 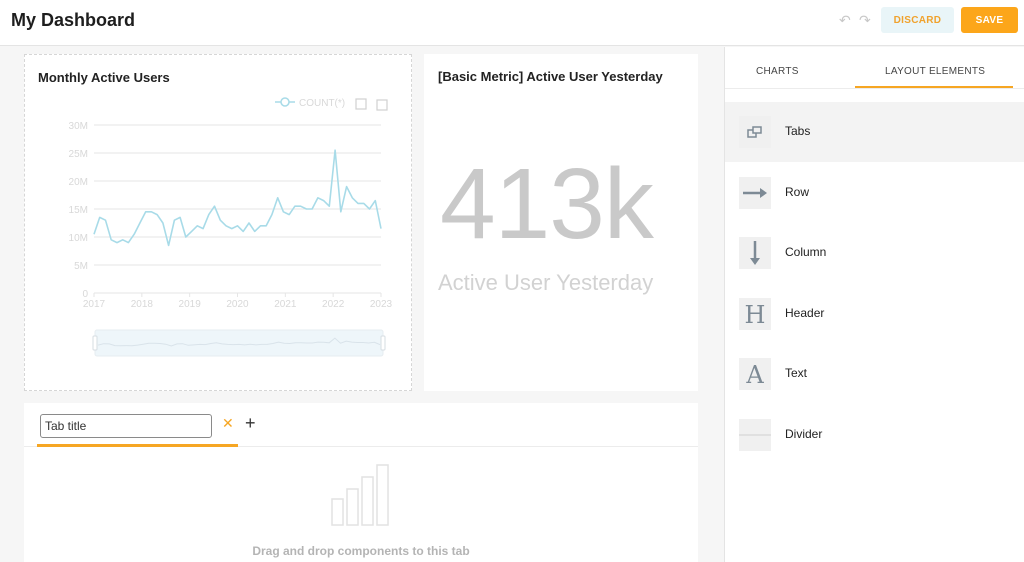 I want to click on header-icon: H, so click(x=755, y=314).